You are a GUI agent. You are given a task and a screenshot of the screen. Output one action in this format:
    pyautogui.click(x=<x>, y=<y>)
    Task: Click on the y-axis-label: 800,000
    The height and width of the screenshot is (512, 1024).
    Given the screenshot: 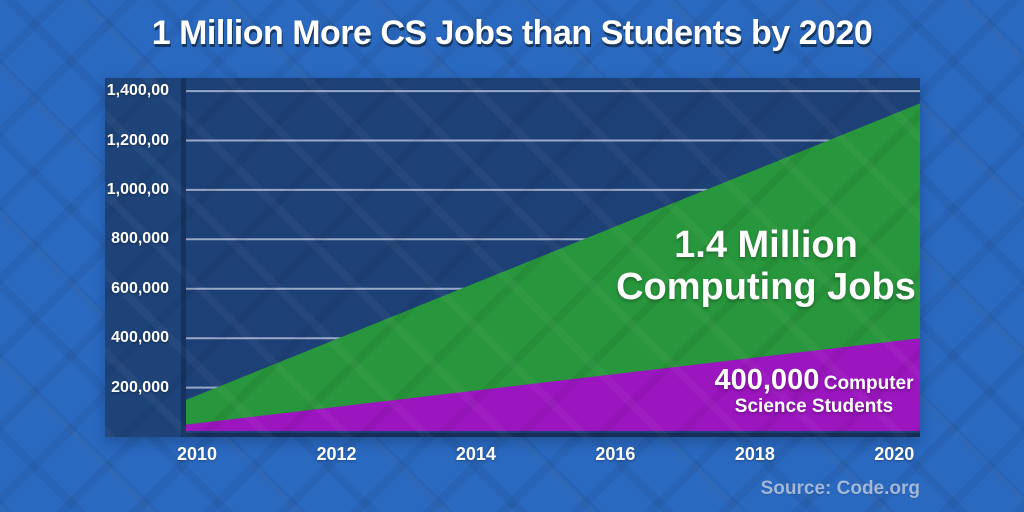 What is the action you would take?
    pyautogui.click(x=140, y=238)
    